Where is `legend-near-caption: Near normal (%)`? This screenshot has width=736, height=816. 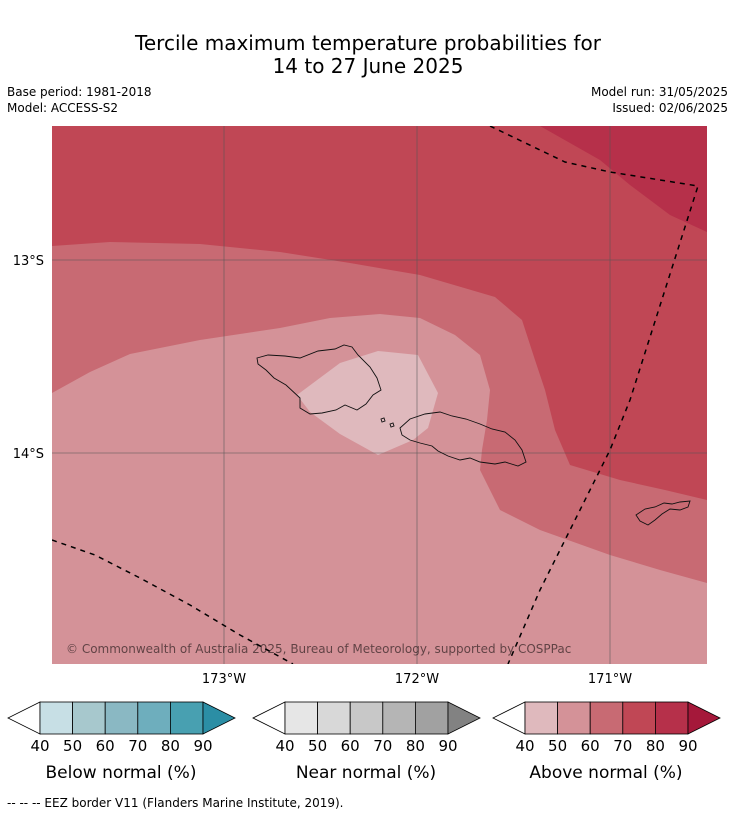 legend-near-caption: Near normal (%) is located at coordinates (366, 773).